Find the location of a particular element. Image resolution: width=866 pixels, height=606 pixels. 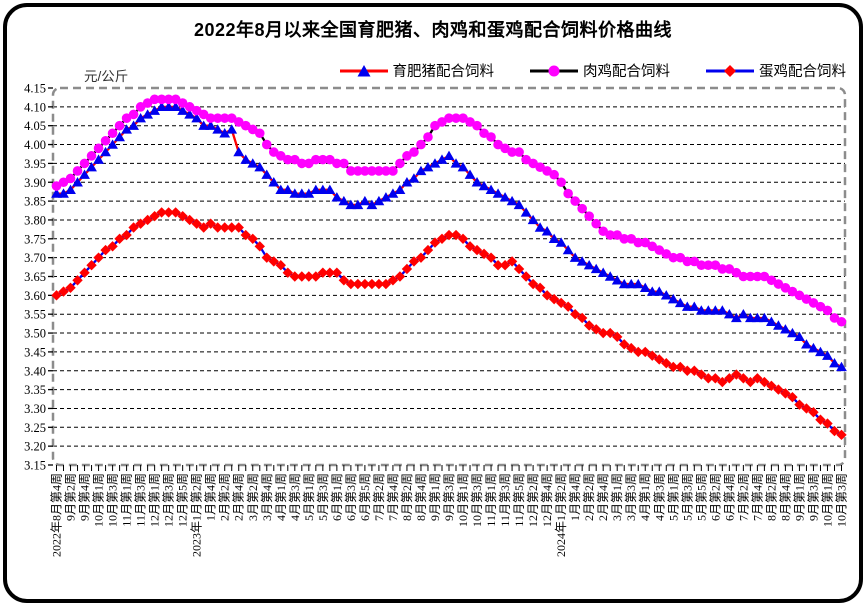

y-tick-label: 3.70 is located at coordinates (35, 258).